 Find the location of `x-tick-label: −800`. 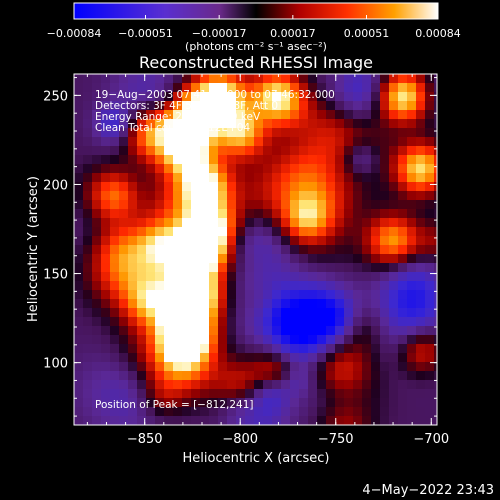

x-tick-label: −800 is located at coordinates (240, 439).